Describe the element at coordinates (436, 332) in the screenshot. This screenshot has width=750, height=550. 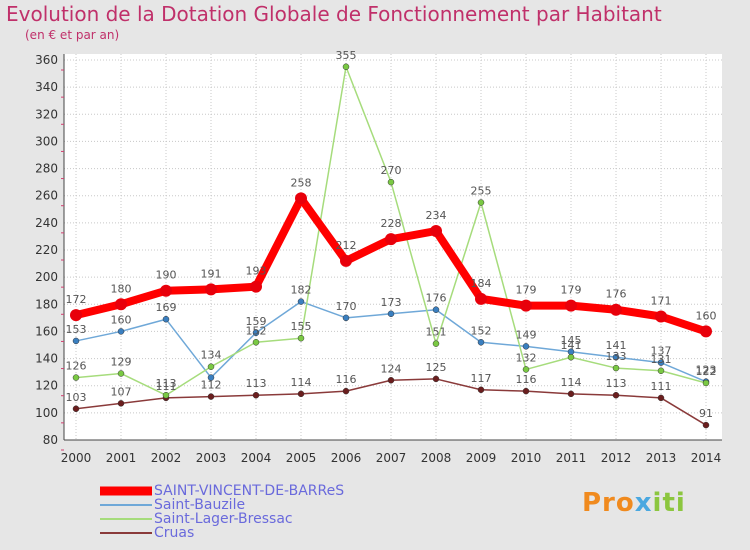
I see `data-label: 151` at that location.